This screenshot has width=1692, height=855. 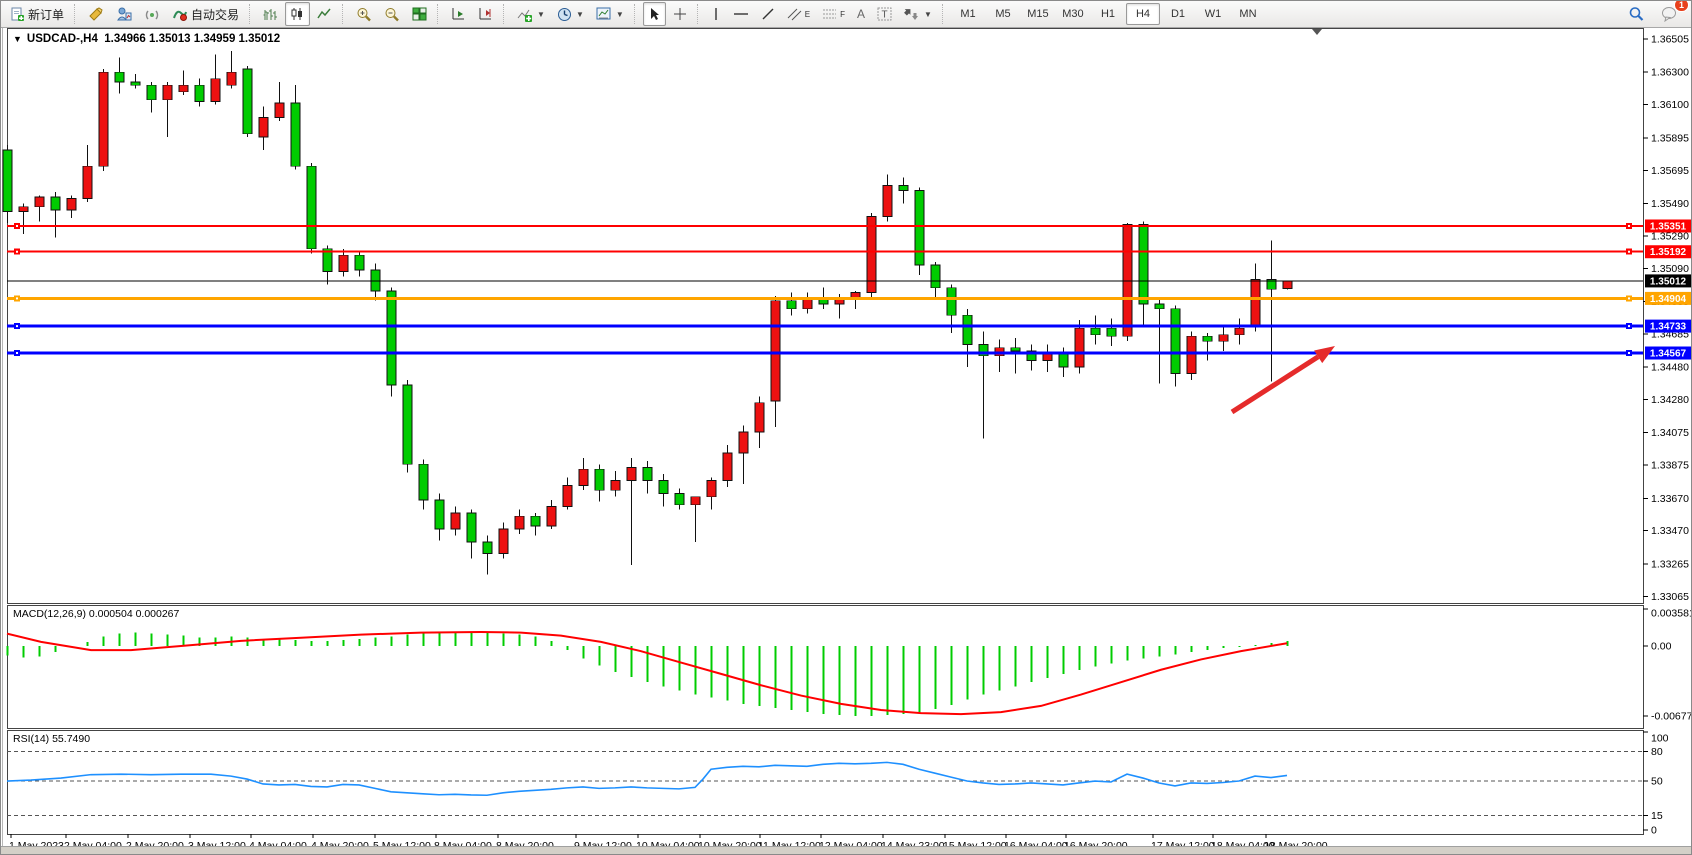 I want to click on price-tick-label: 1.36300, so click(x=1670, y=73).